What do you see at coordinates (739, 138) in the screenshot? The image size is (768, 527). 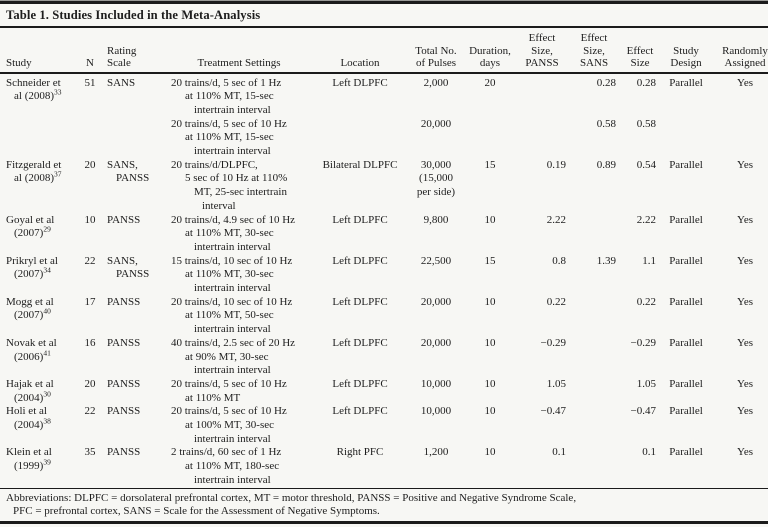 I see `cell-random` at bounding box center [739, 138].